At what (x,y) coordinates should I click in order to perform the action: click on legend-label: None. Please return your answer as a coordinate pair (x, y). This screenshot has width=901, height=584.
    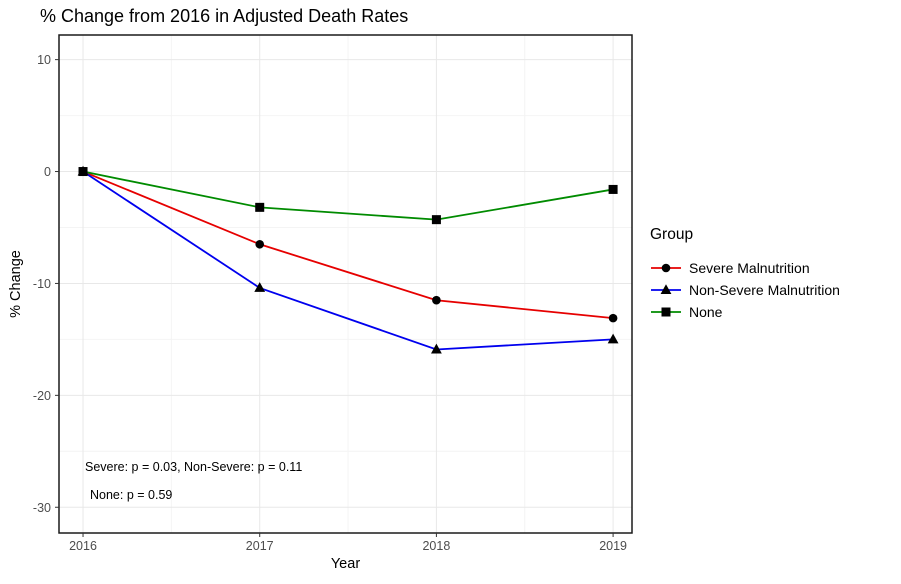
    Looking at the image, I should click on (706, 312).